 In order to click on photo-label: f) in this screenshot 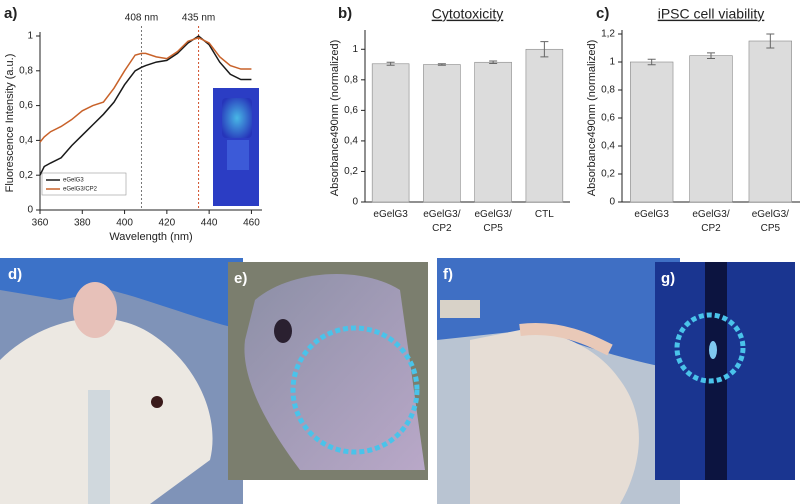, I will do `click(448, 274)`.